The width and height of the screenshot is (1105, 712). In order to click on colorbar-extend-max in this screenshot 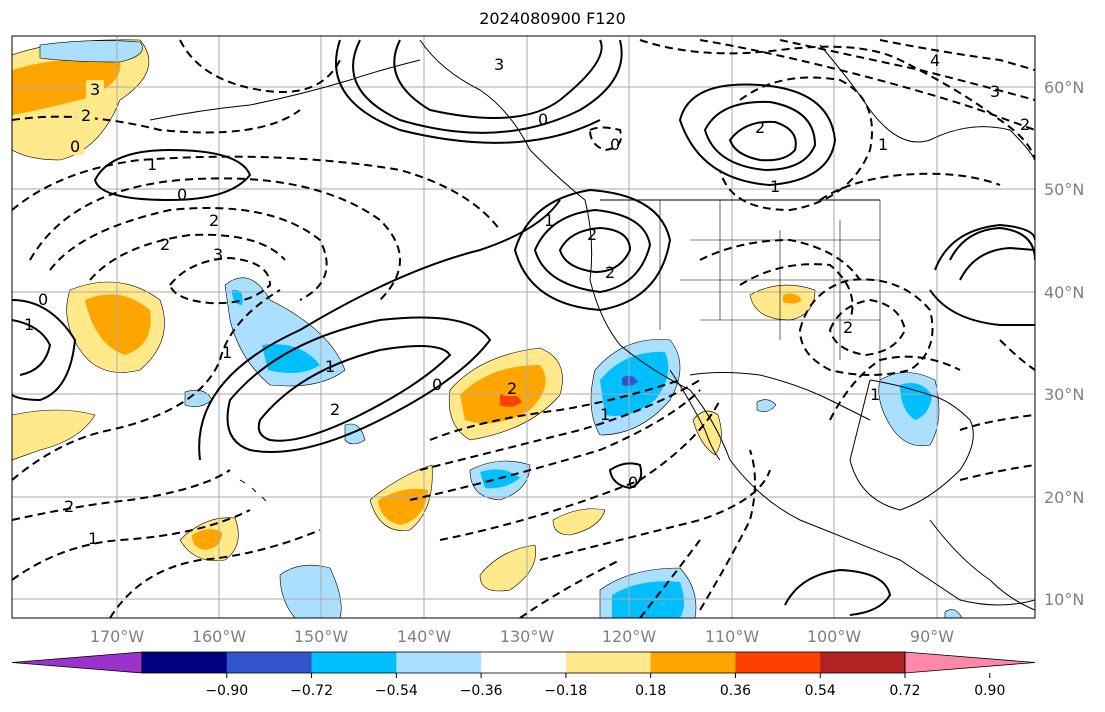, I will do `click(970, 662)`.